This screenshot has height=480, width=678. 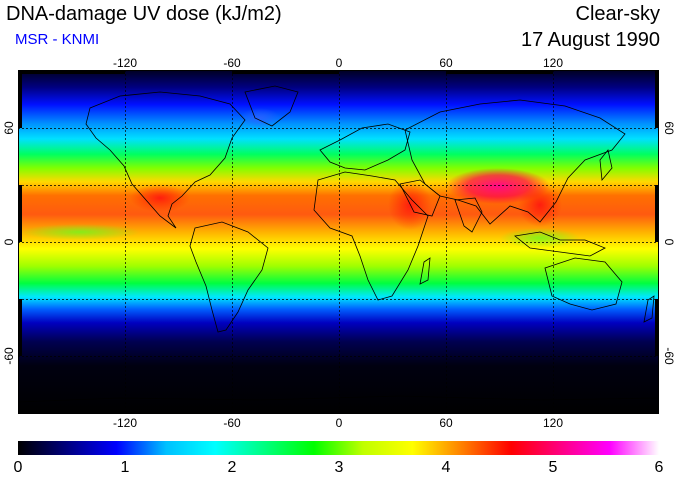 I want to click on lon-tick-top-120: 120, so click(x=553, y=63).